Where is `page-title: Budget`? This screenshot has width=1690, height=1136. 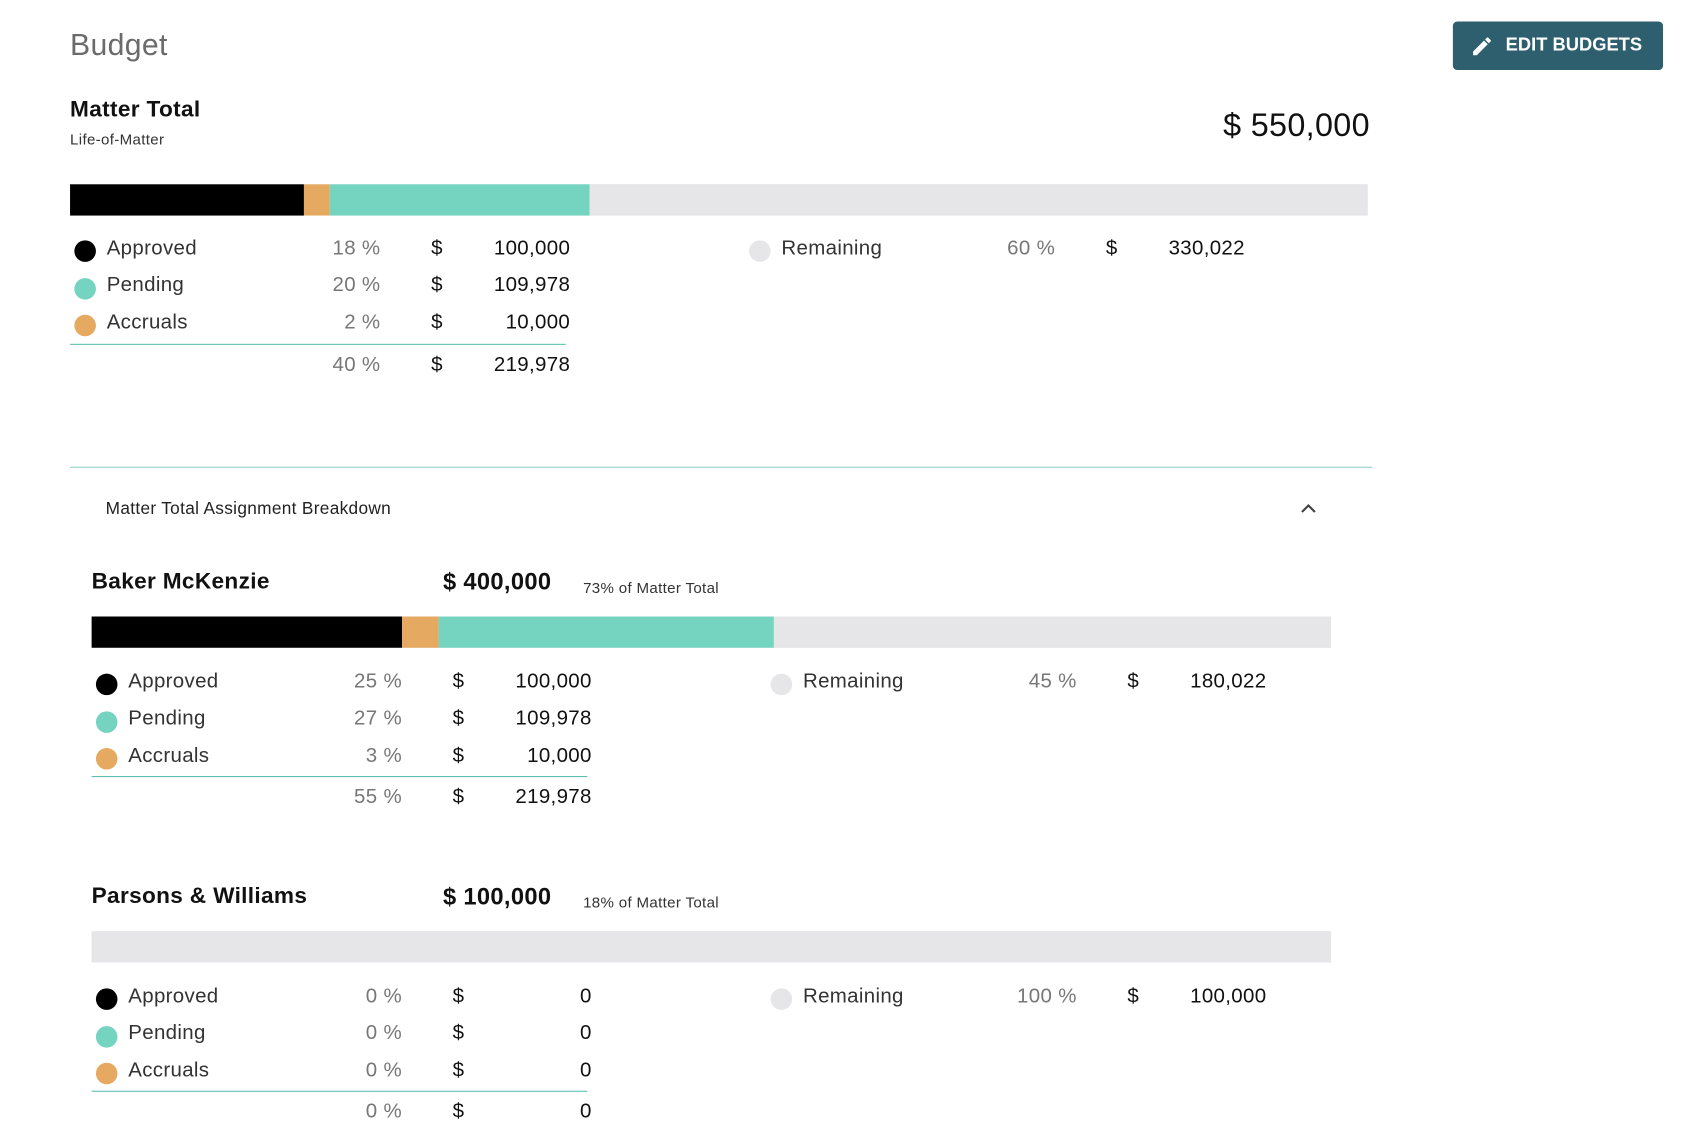
page-title: Budget is located at coordinates (119, 45).